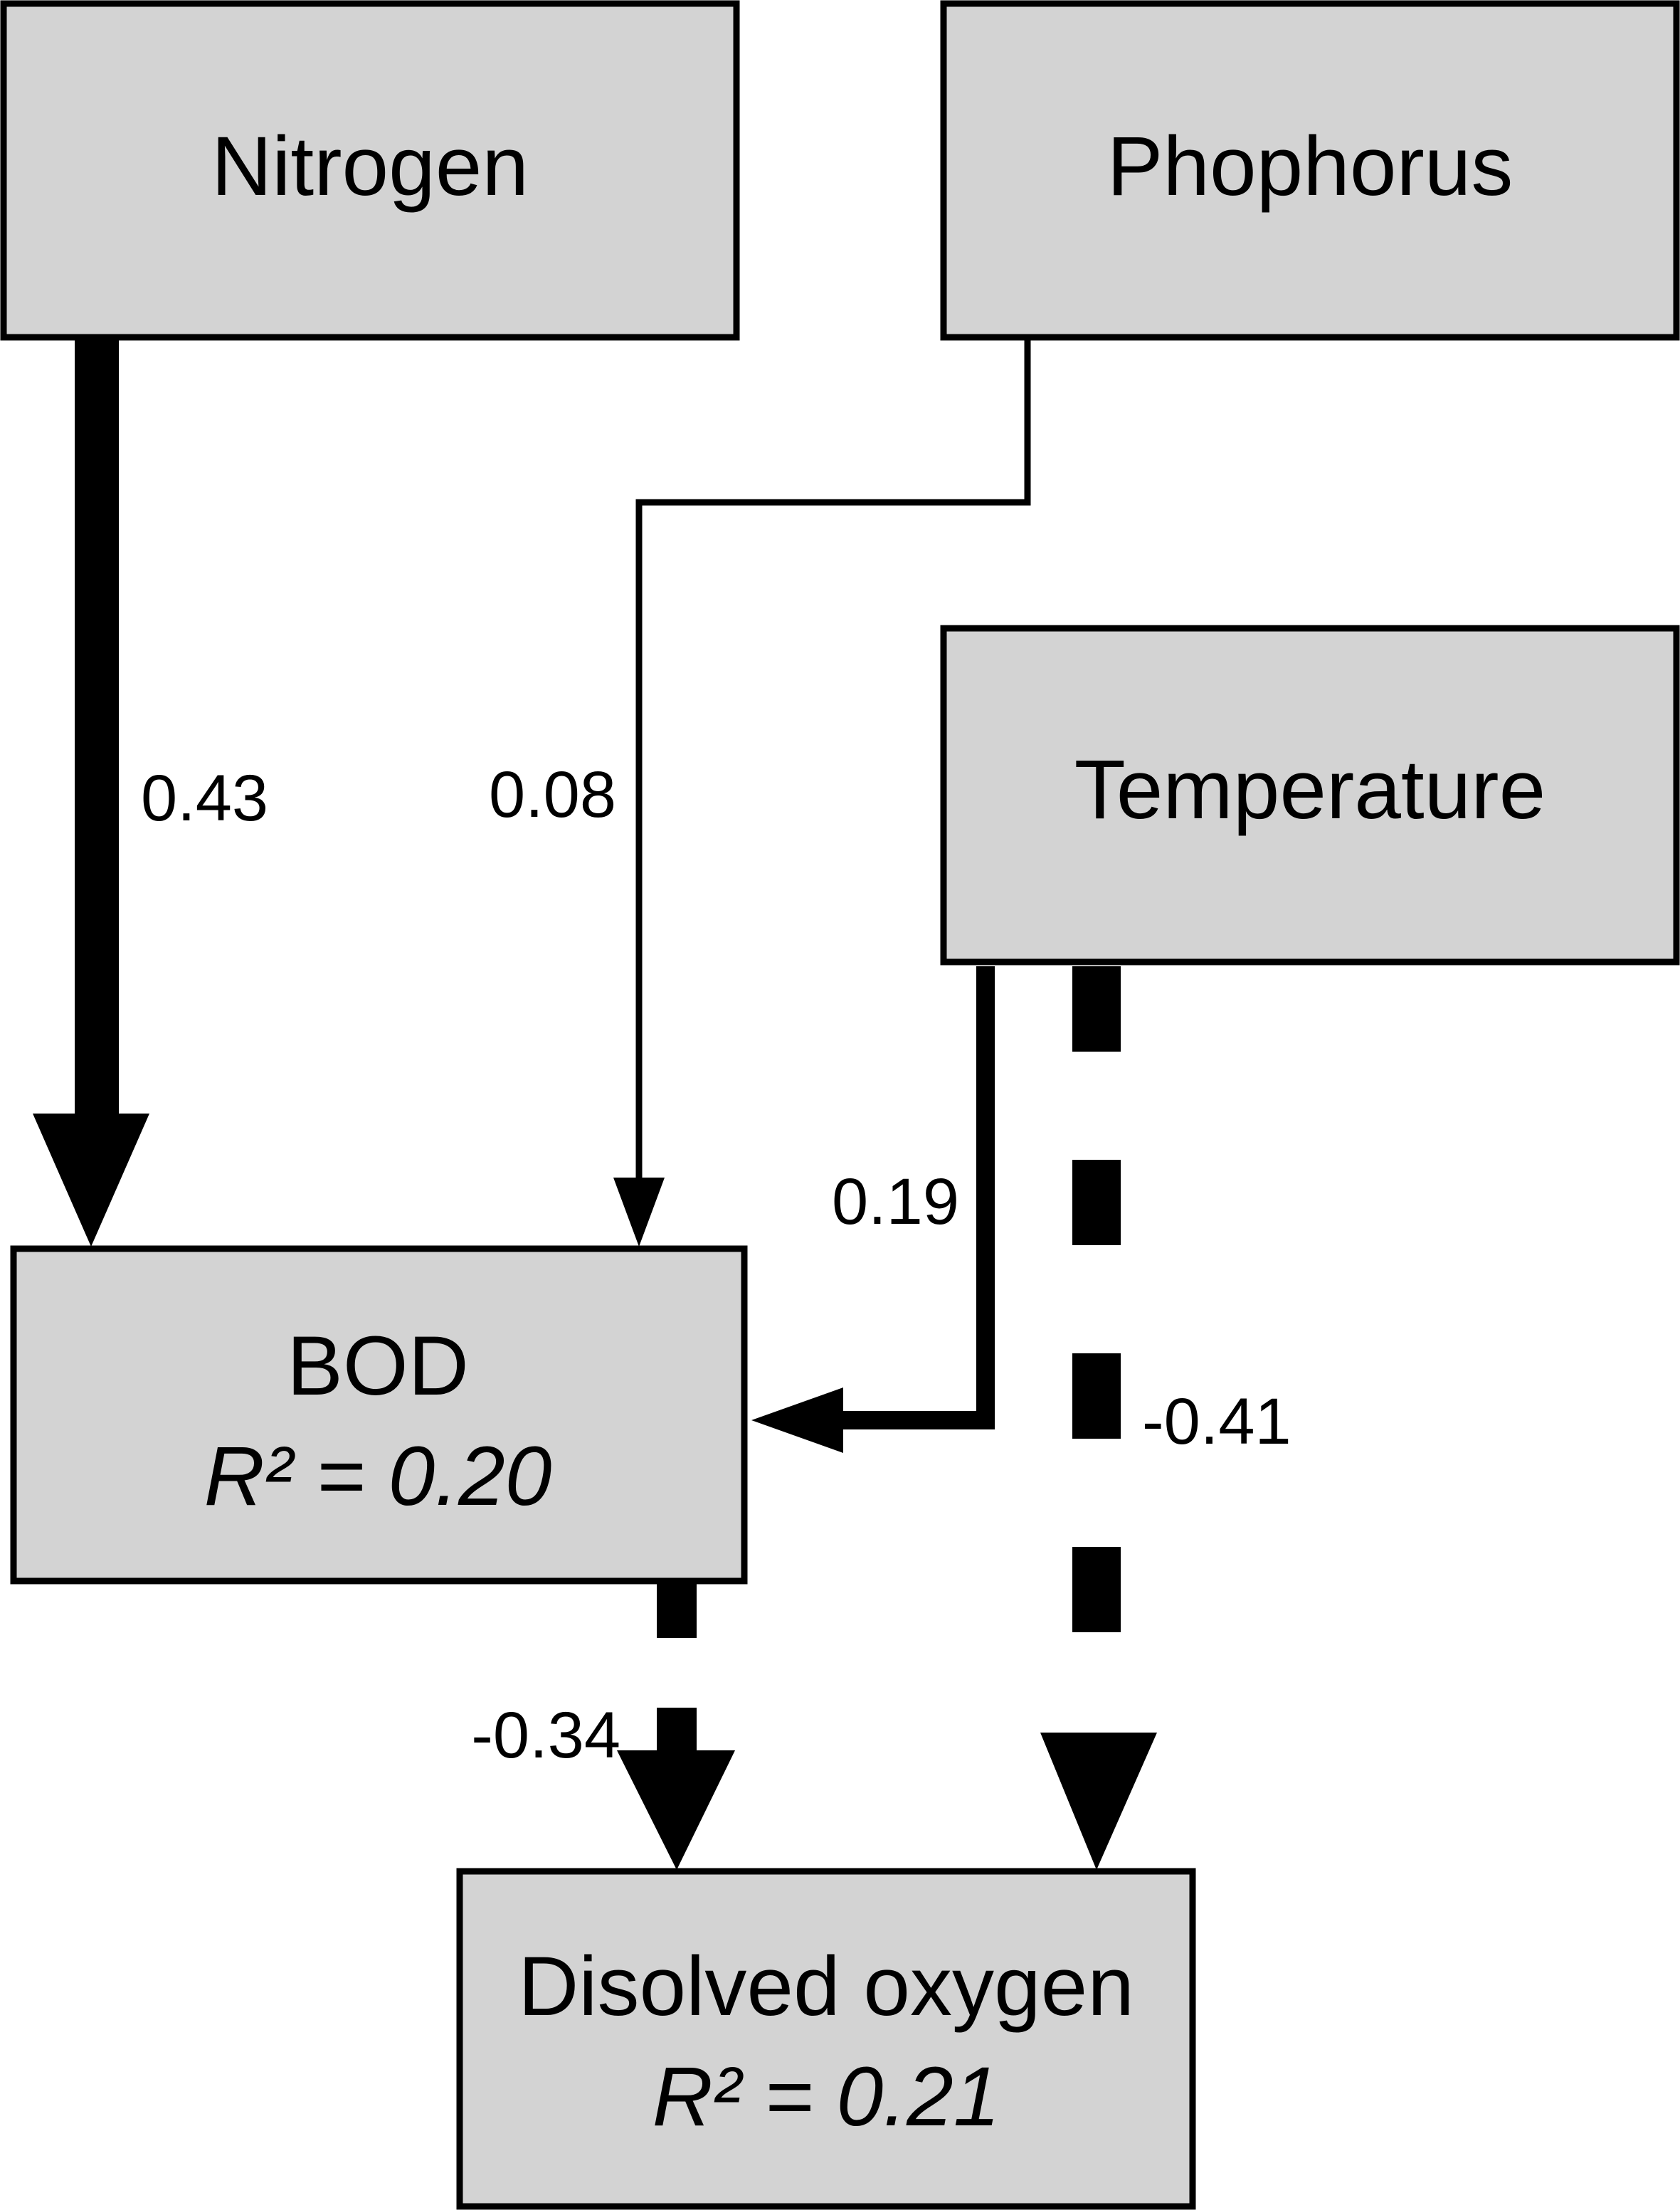 Image resolution: width=1680 pixels, height=2210 pixels. I want to click on edge-temperature-to-do, so click(1098, 1418).